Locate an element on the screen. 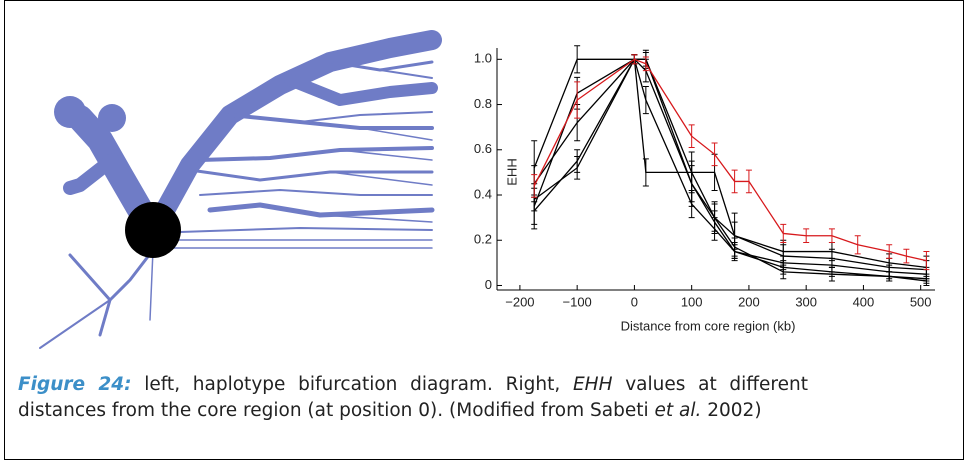 Image resolution: width=967 pixels, height=463 pixels. x-tick-label: 100 is located at coordinates (692, 301).